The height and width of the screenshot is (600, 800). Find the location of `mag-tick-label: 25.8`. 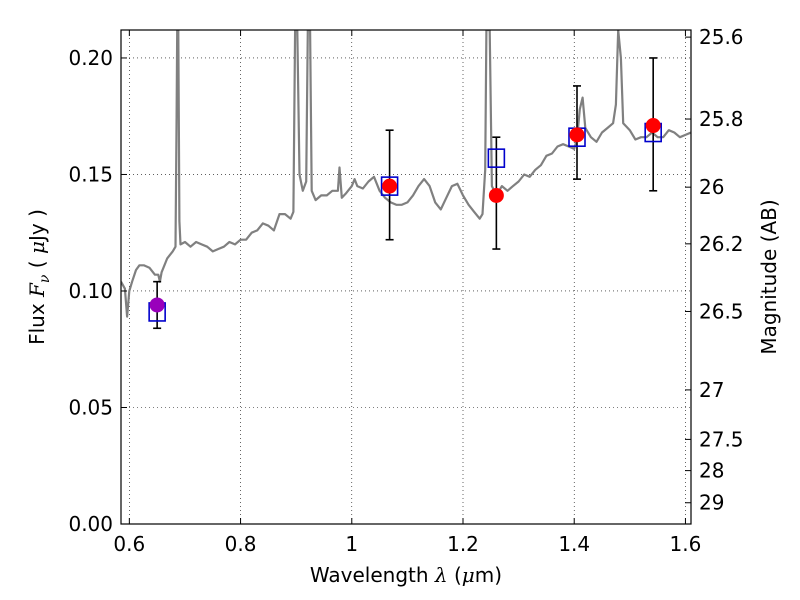

mag-tick-label: 25.8 is located at coordinates (721, 119).